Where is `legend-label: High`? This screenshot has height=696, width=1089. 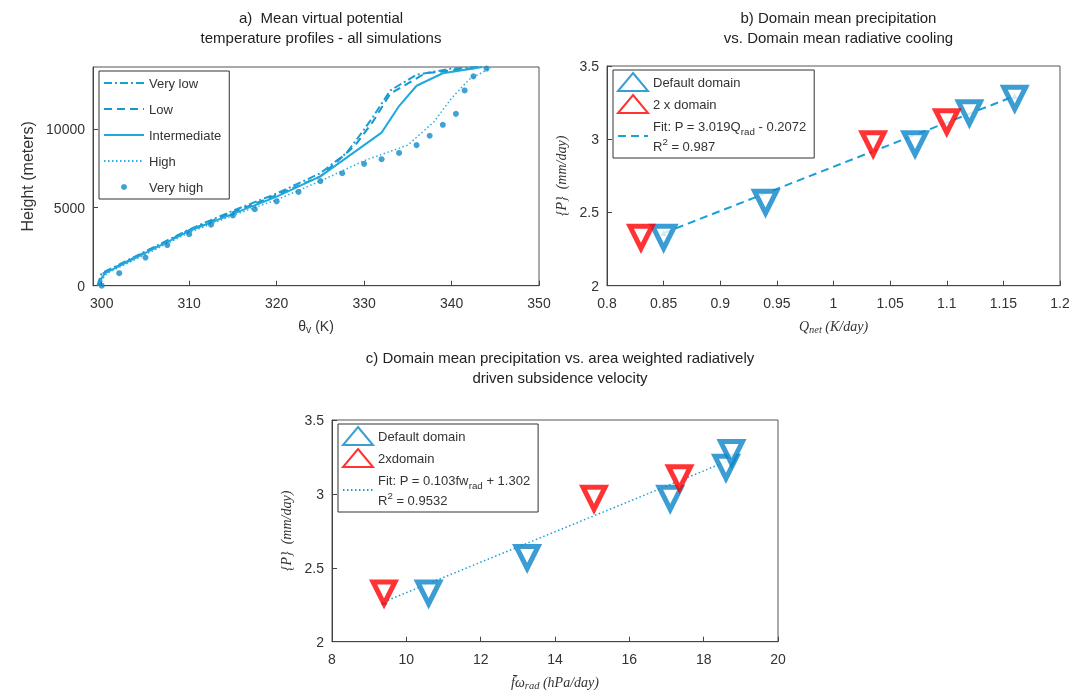
legend-label: High is located at coordinates (162, 161).